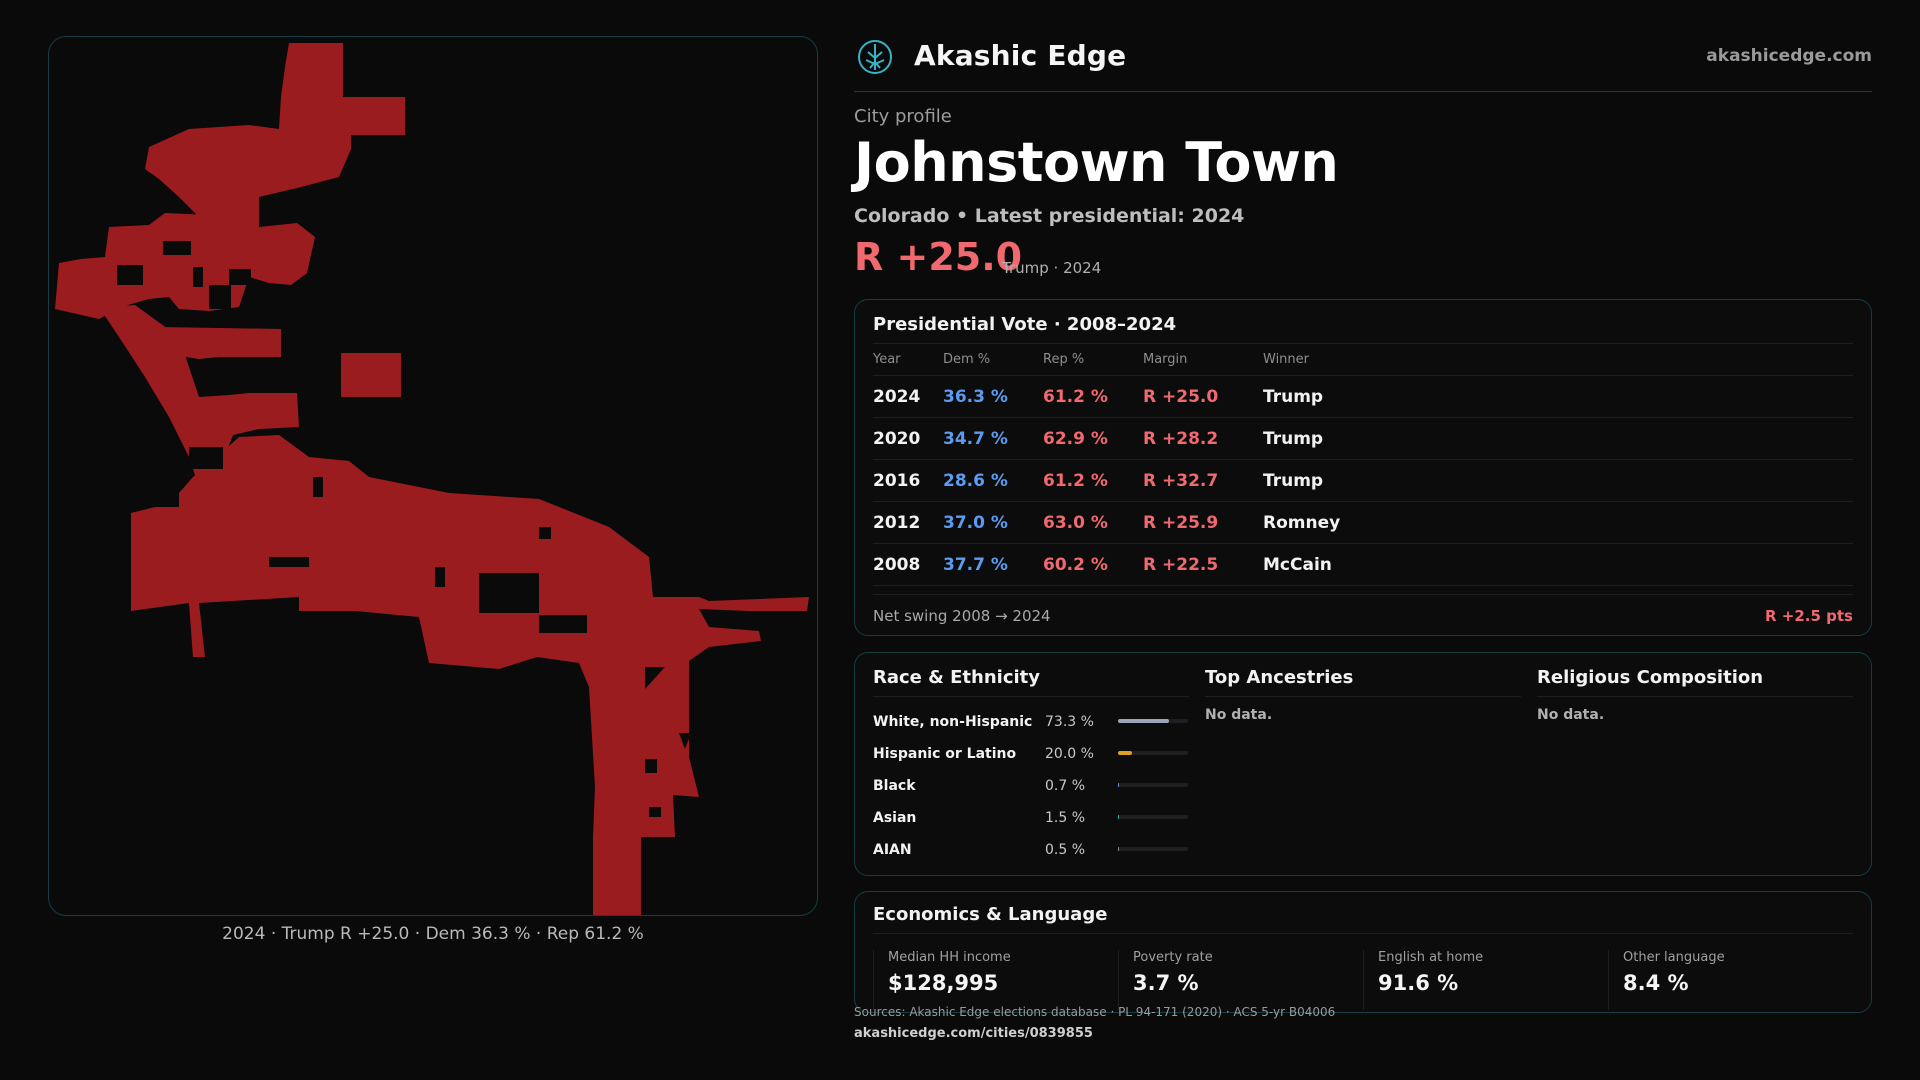 Image resolution: width=1920 pixels, height=1080 pixels. What do you see at coordinates (1809, 616) in the screenshot?
I see `net-swing-value: R +2.5 pts` at bounding box center [1809, 616].